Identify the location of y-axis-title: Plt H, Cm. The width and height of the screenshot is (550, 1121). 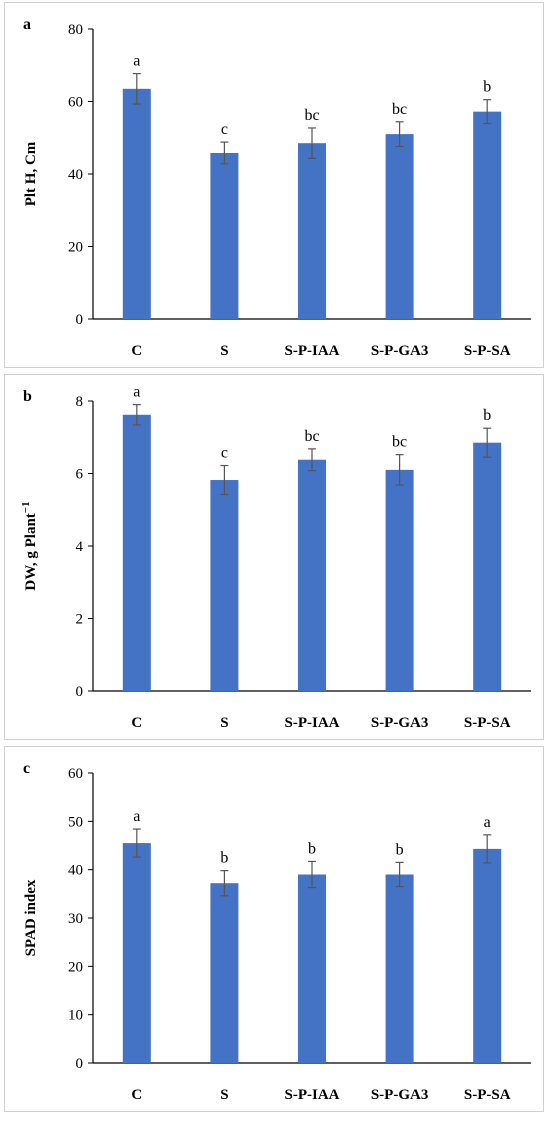
(31, 173).